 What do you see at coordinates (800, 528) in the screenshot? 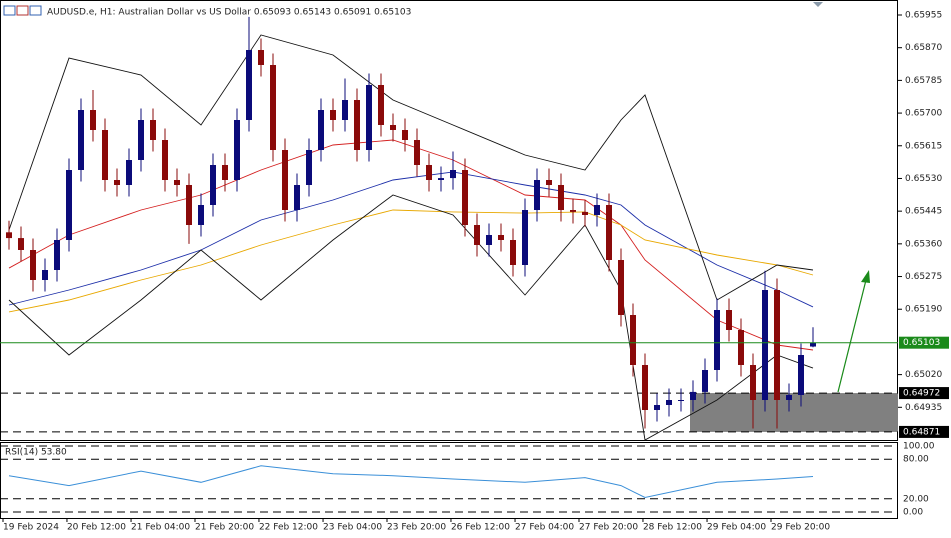
I see `x-tick-label: 29 Feb 20:00` at bounding box center [800, 528].